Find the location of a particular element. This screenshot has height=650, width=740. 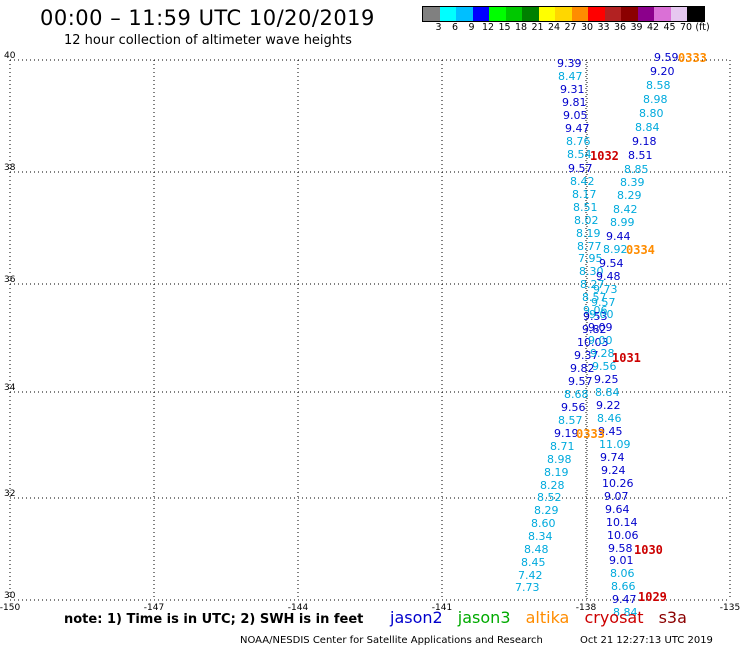

wave-height-value: 9.09 is located at coordinates (600, 327).